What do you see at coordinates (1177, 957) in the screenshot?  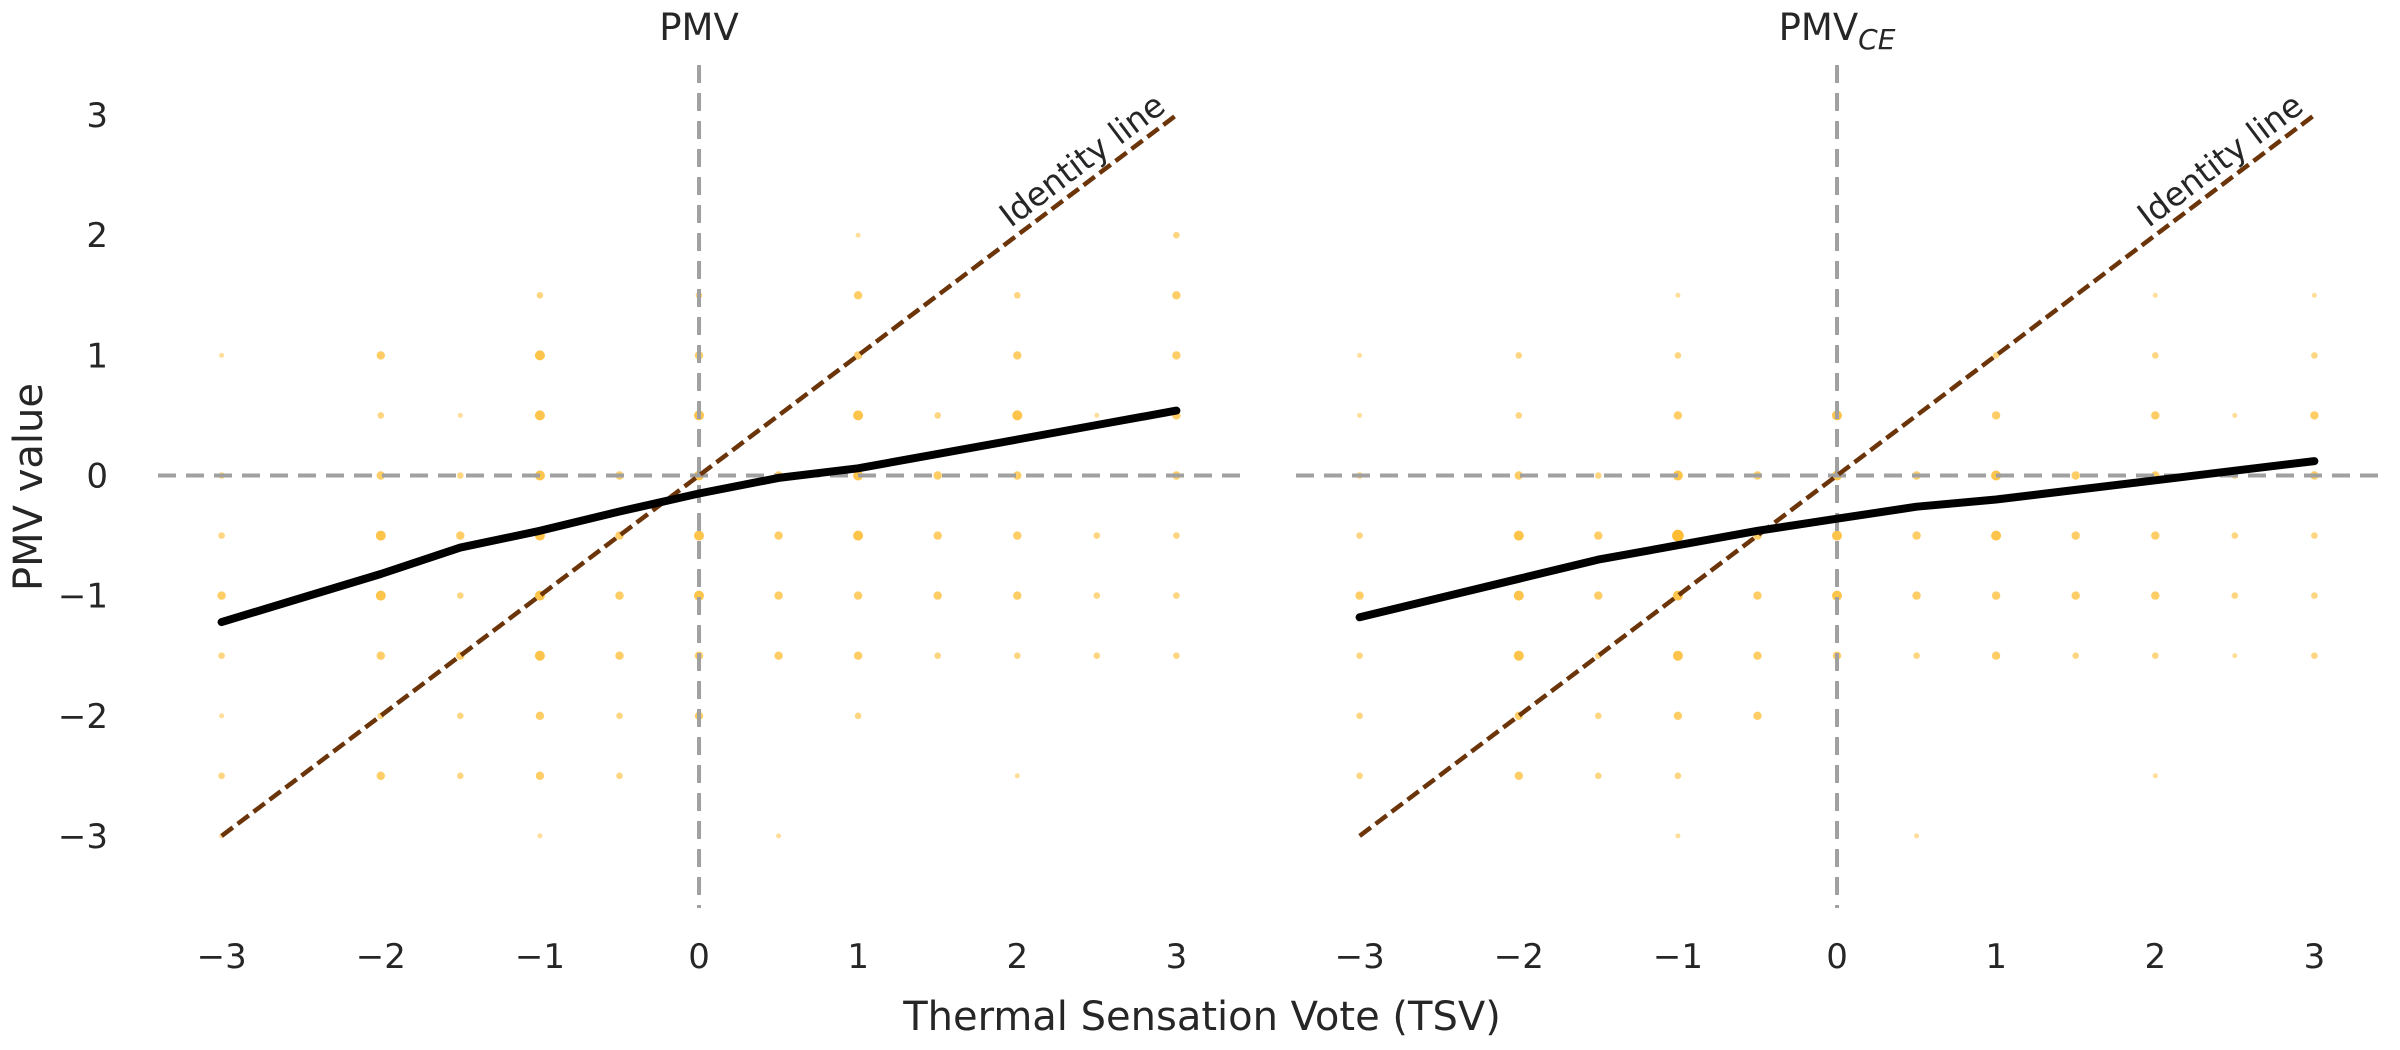 I see `x-tick-label: 3` at bounding box center [1177, 957].